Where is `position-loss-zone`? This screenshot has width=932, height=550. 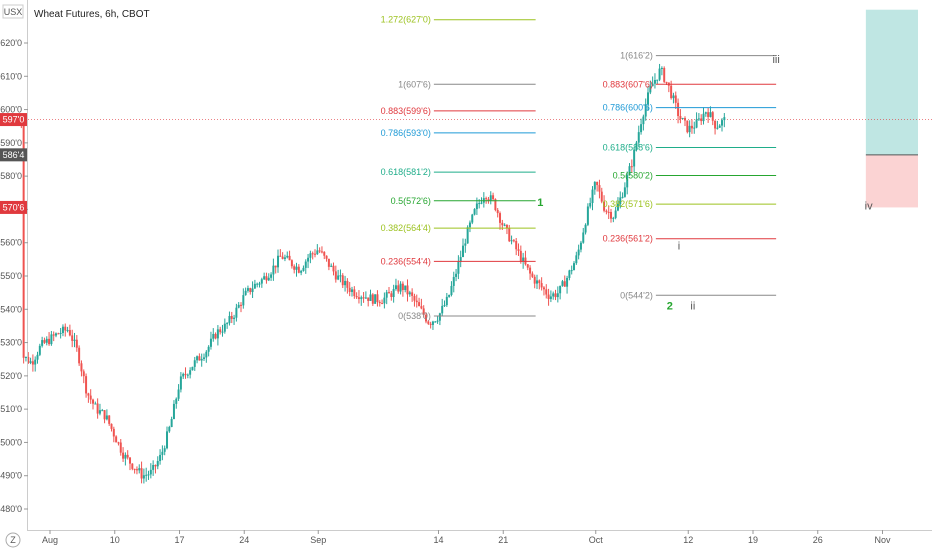 position-loss-zone is located at coordinates (891, 181).